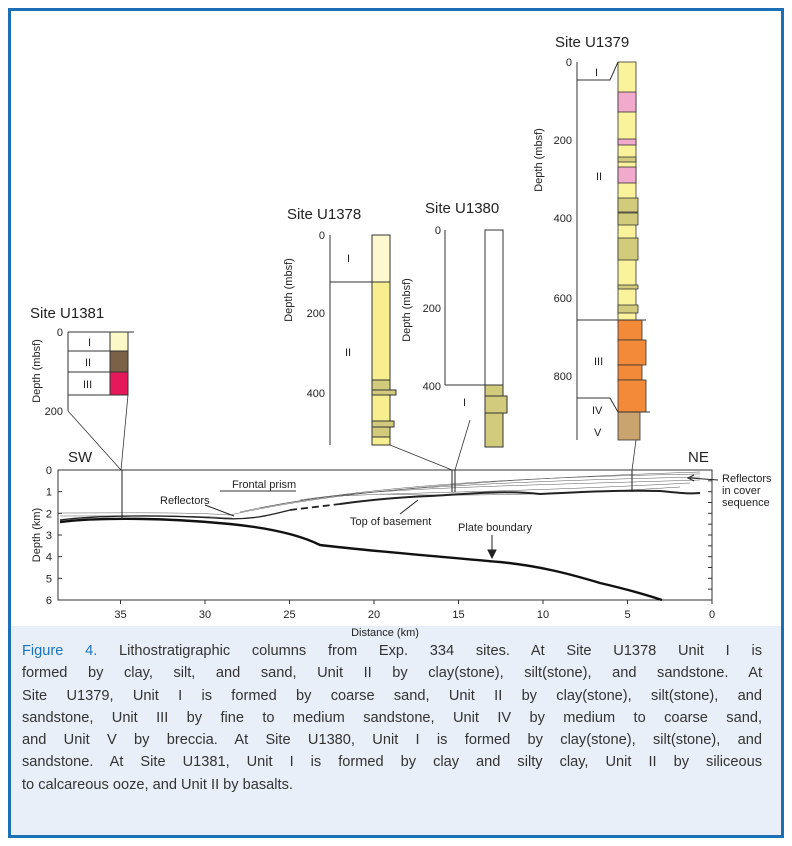  Describe the element at coordinates (361, 559) in the screenshot. I see `plate-boundary` at that location.